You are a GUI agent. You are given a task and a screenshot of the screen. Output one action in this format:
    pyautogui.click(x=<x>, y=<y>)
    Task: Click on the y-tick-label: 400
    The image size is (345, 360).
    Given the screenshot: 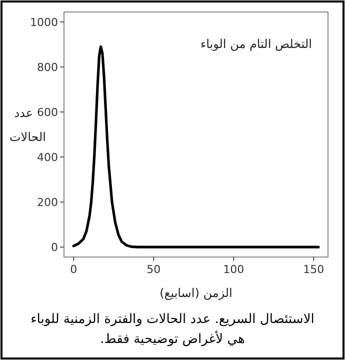 What is the action you would take?
    pyautogui.click(x=47, y=157)
    